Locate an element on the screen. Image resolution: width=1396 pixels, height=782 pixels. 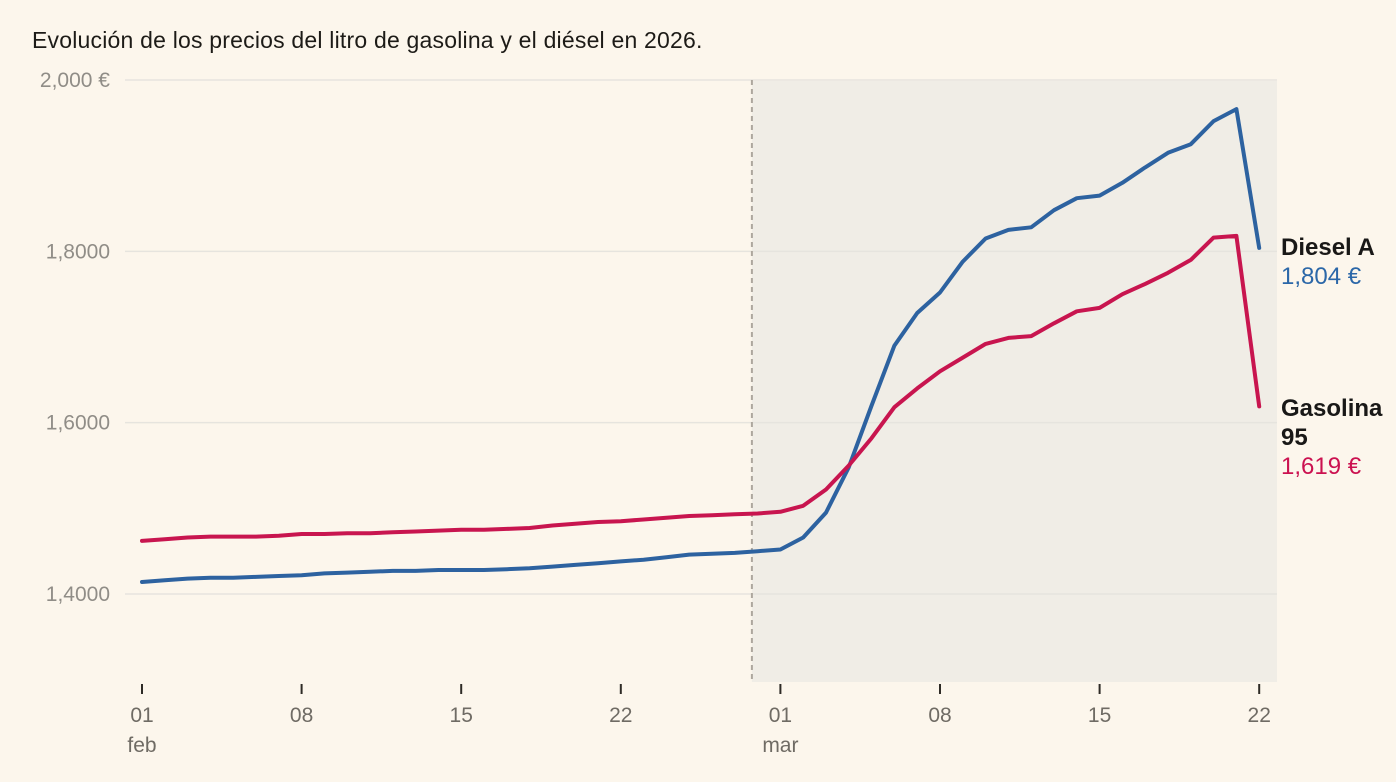
x-month-label: feb is located at coordinates (141, 745).